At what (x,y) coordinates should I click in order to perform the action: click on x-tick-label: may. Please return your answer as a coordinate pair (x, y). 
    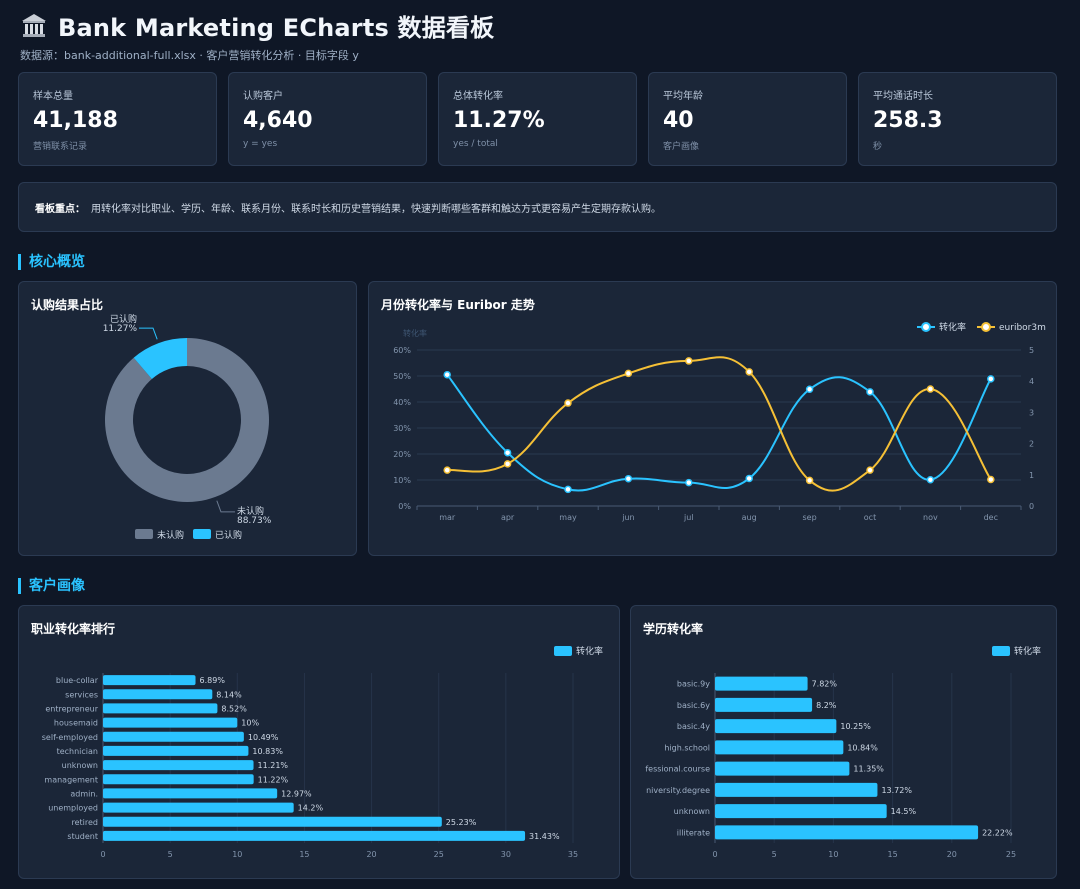
    Looking at the image, I should click on (568, 517).